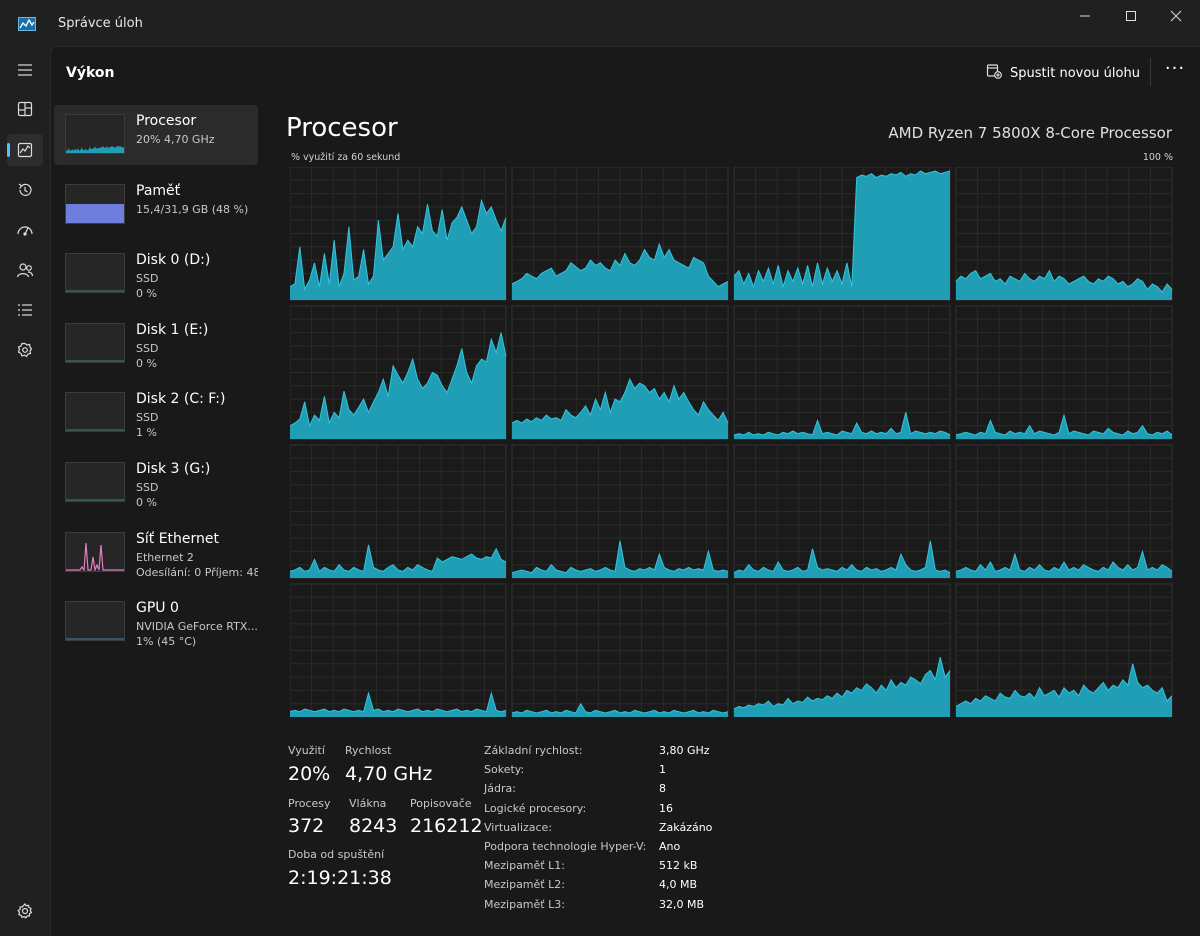 This screenshot has height=936, width=1200. I want to click on cpu-thumbnail-area, so click(95, 149).